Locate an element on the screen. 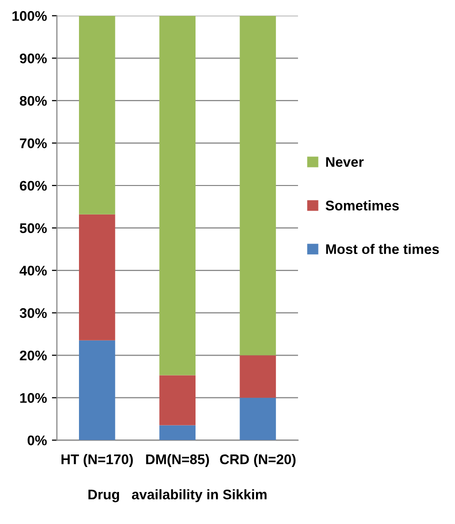 Image resolution: width=455 pixels, height=524 pixels. x-tick-label: CRD (N=20) is located at coordinates (258, 460).